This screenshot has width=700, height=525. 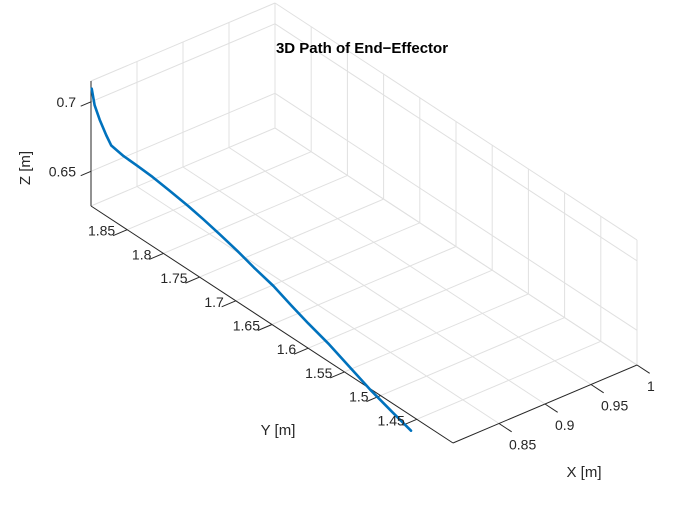 I want to click on y-tick-label: 1.85, so click(x=101, y=231).